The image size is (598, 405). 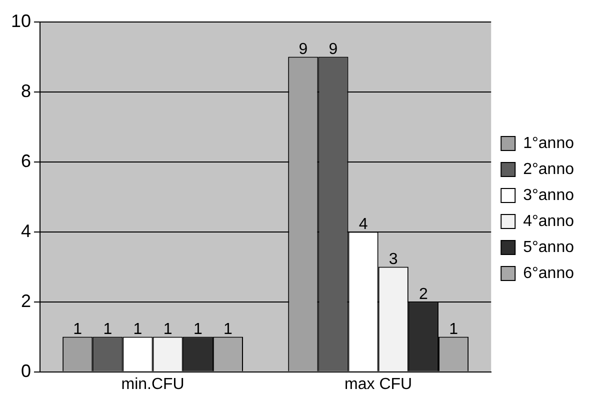 What do you see at coordinates (378, 384) in the screenshot?
I see `x-tick-label: max CFU` at bounding box center [378, 384].